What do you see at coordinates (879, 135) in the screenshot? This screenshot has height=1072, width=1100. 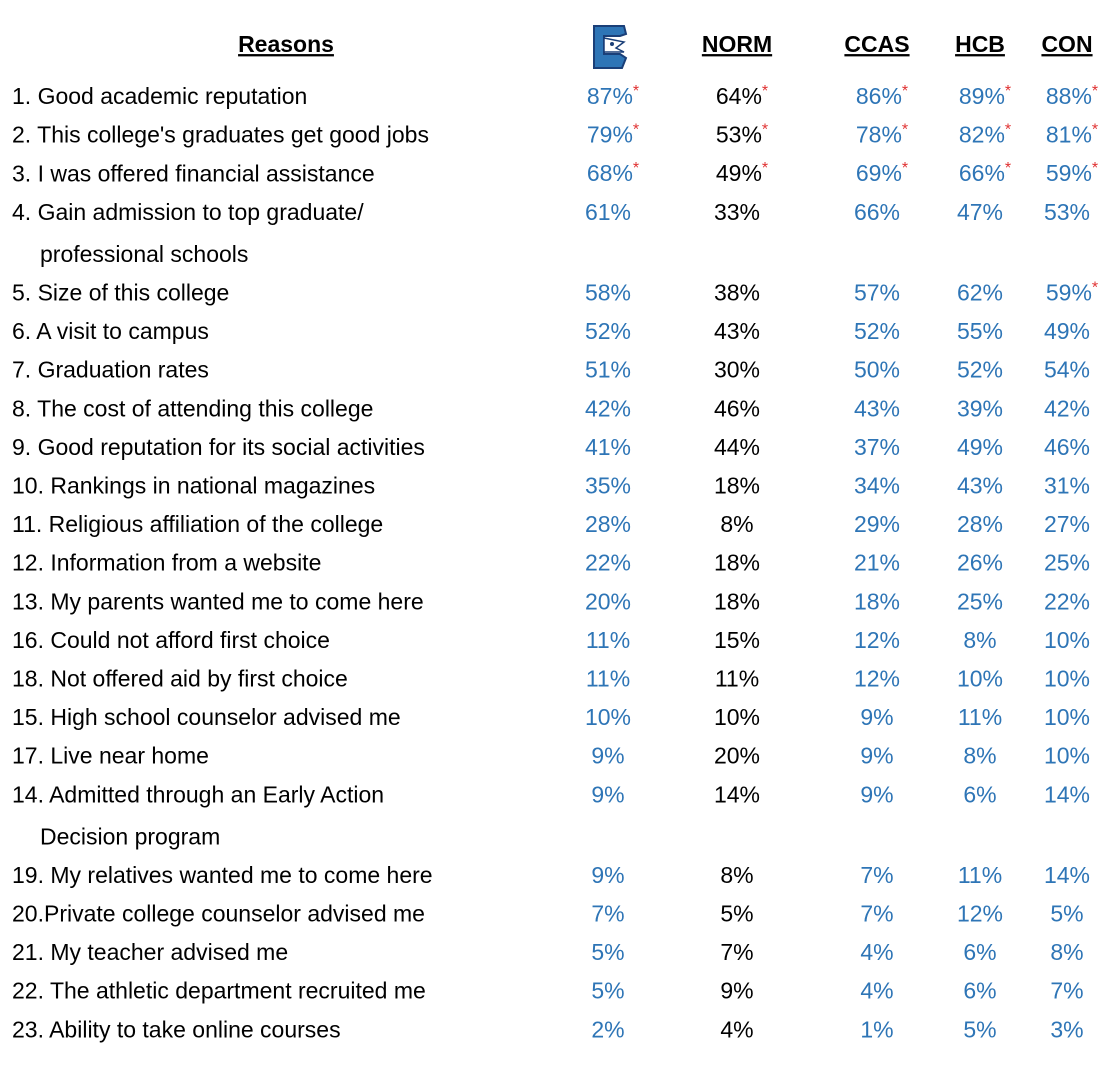 I see `cell-value: 78%` at bounding box center [879, 135].